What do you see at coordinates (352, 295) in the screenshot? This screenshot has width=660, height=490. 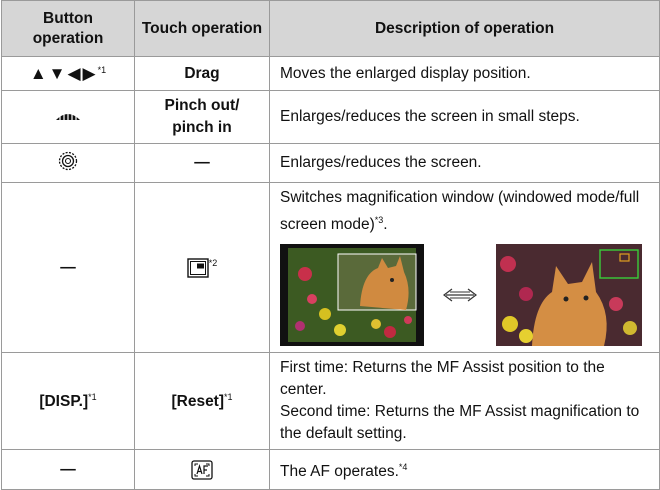 I see `windowed-mode-image` at bounding box center [352, 295].